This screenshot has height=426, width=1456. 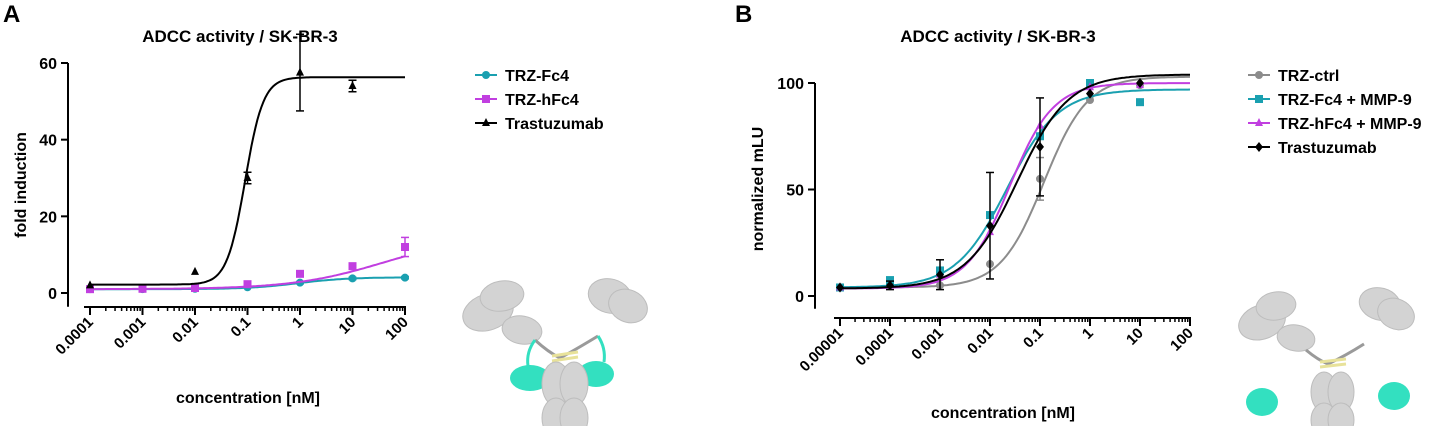 I want to click on legend-label: TRZ-Fc4, so click(x=537, y=76).